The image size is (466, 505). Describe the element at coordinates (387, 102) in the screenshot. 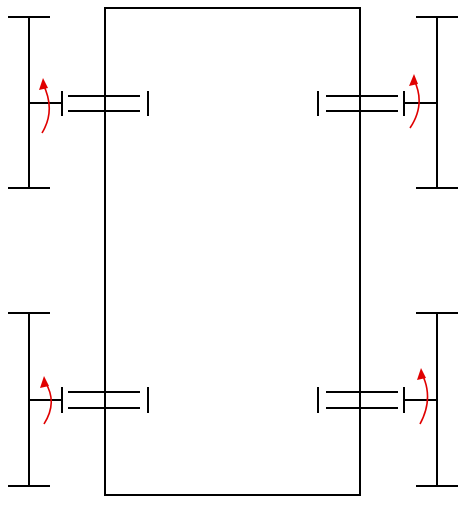

I see `wheel-assembly-top-right` at that location.